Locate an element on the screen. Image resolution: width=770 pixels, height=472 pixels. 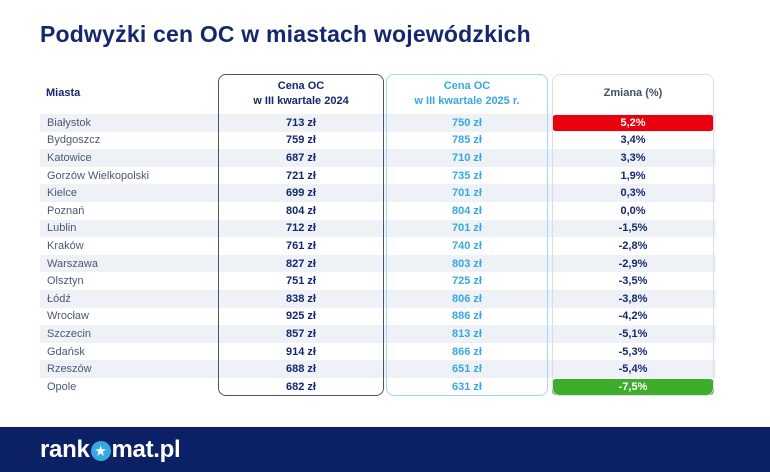
price-2025-cell: 804 zł is located at coordinates (467, 210).